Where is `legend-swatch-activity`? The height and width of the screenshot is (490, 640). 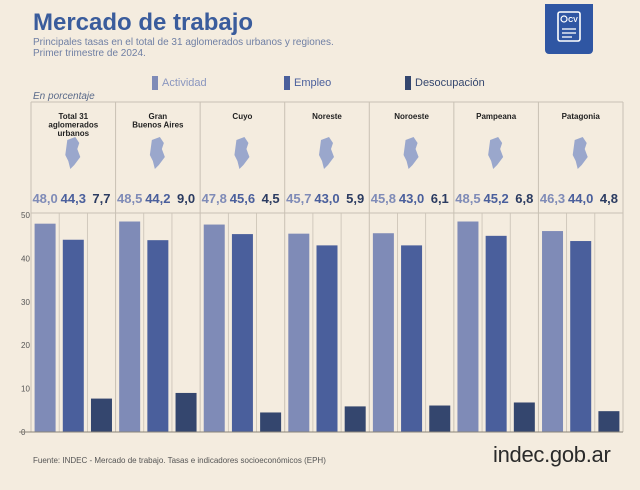 legend-swatch-activity is located at coordinates (155, 83).